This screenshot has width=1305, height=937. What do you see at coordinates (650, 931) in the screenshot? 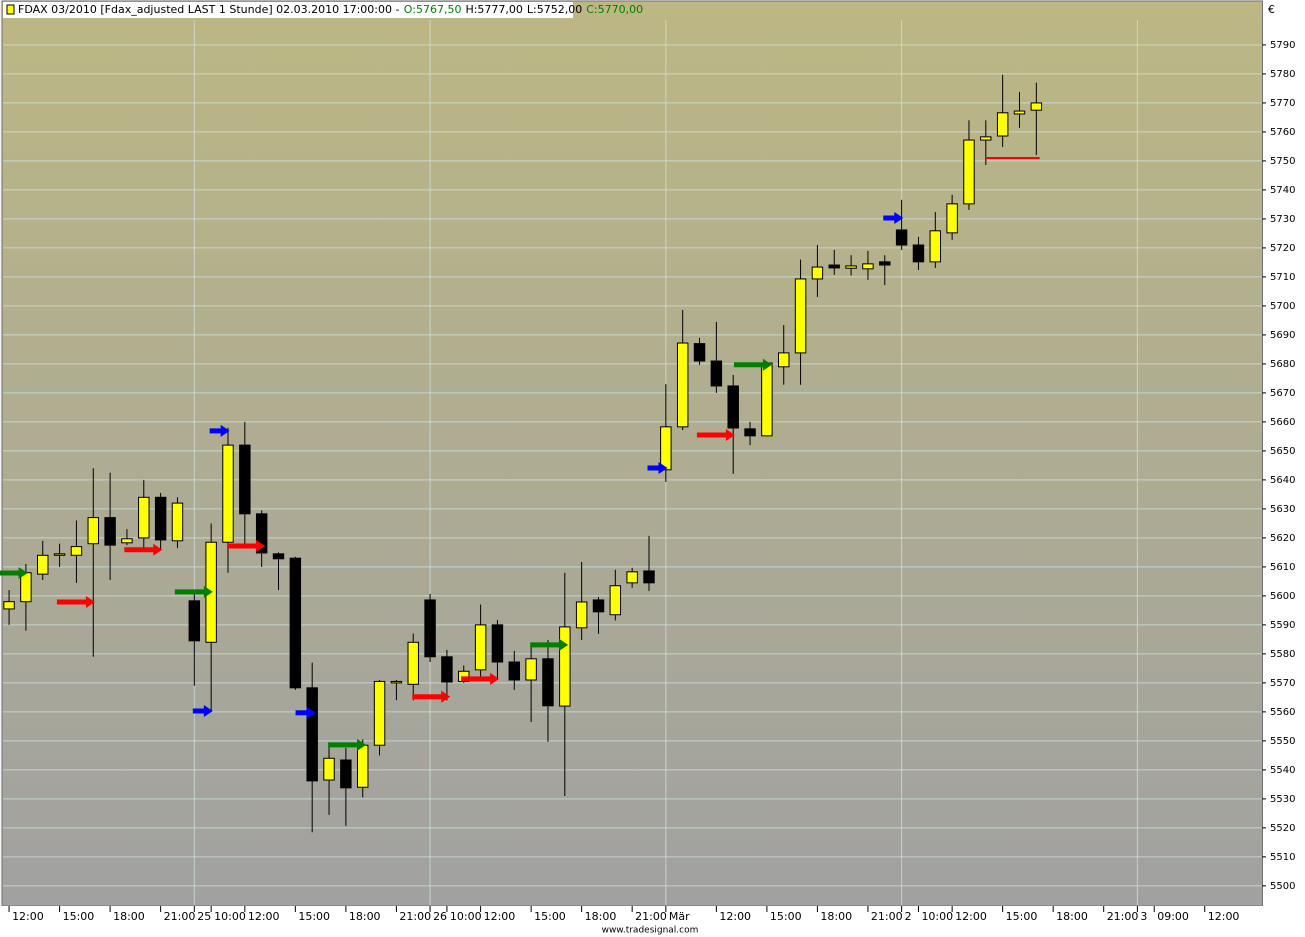
I see `credit: www.tradesignal.com` at bounding box center [650, 931].